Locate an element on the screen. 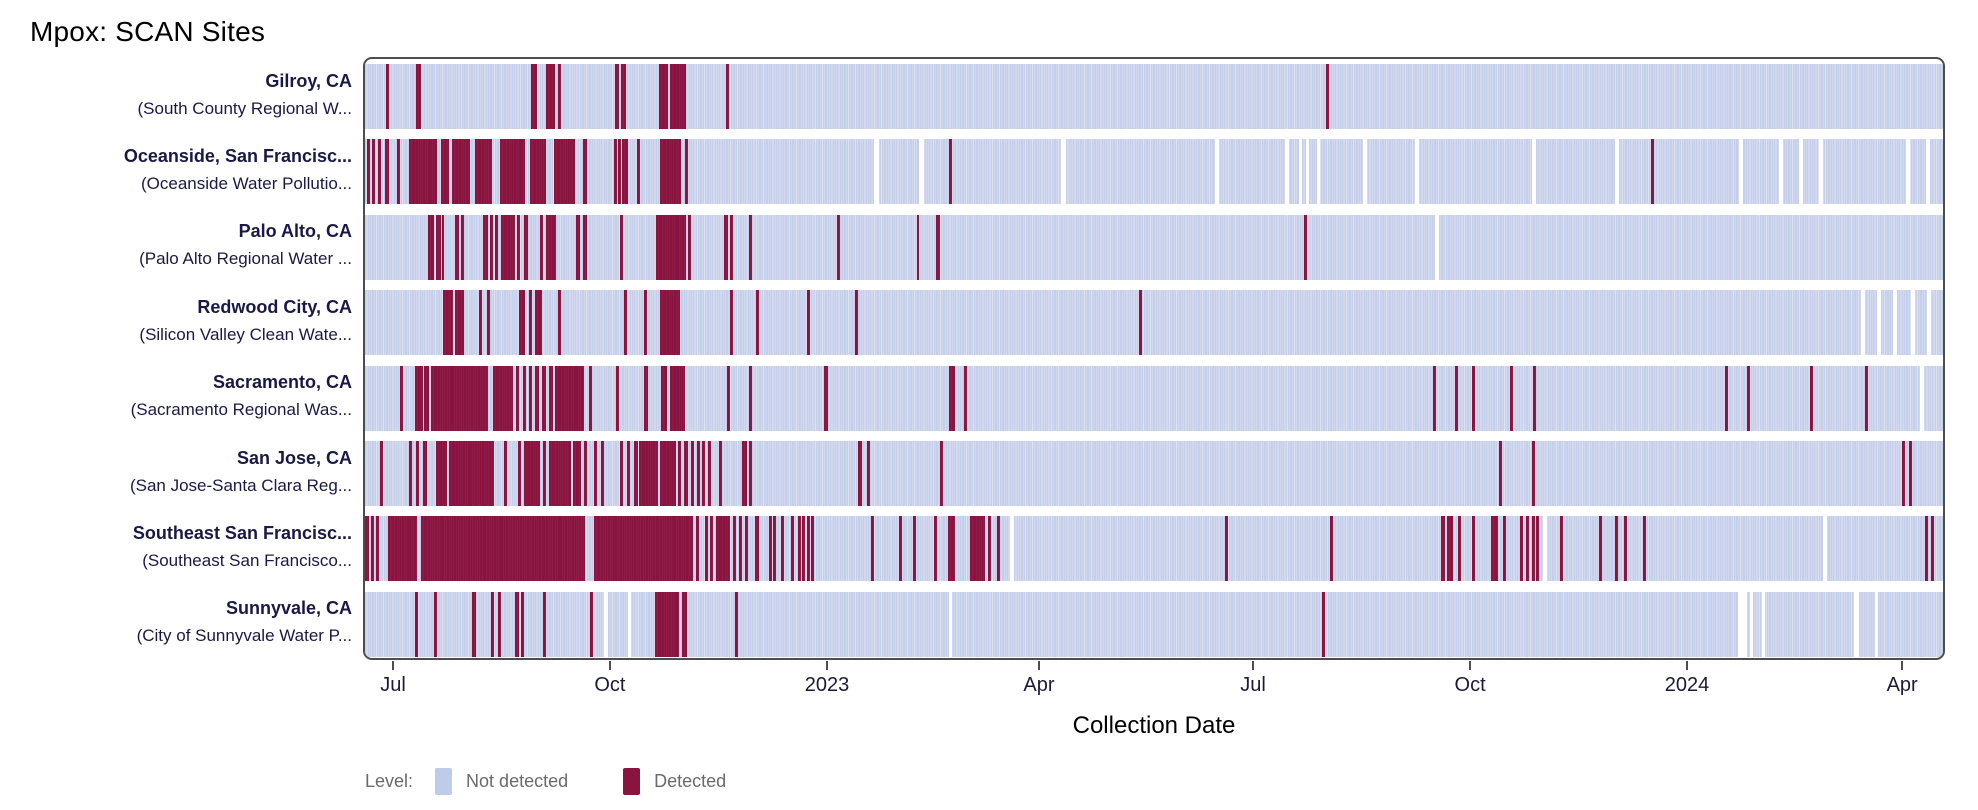  x-tick-label: Oct is located at coordinates (610, 685).